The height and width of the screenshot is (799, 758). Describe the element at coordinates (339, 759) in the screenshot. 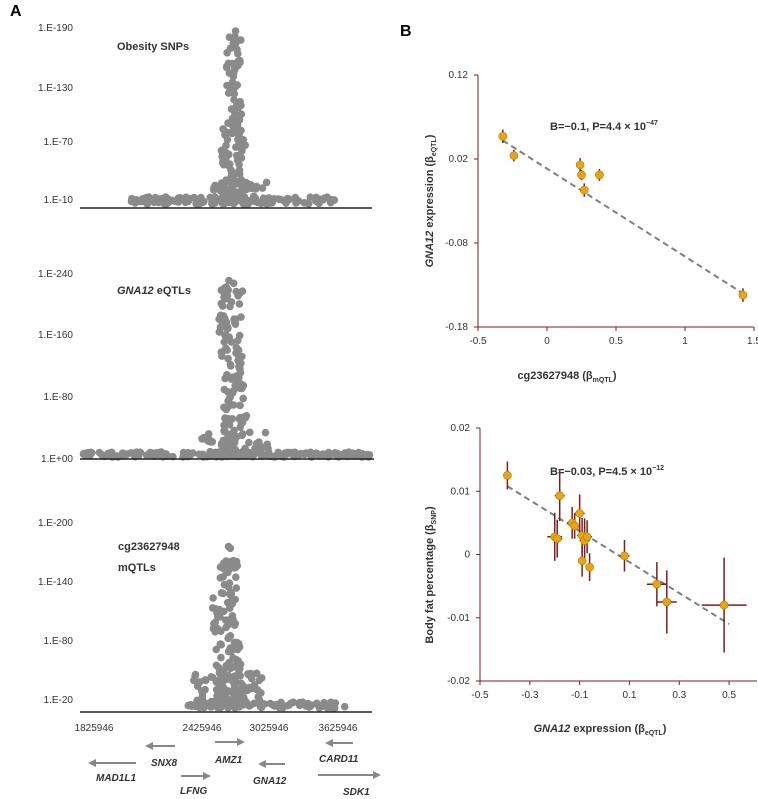

I see `gene-label-card11: CARD11` at that location.